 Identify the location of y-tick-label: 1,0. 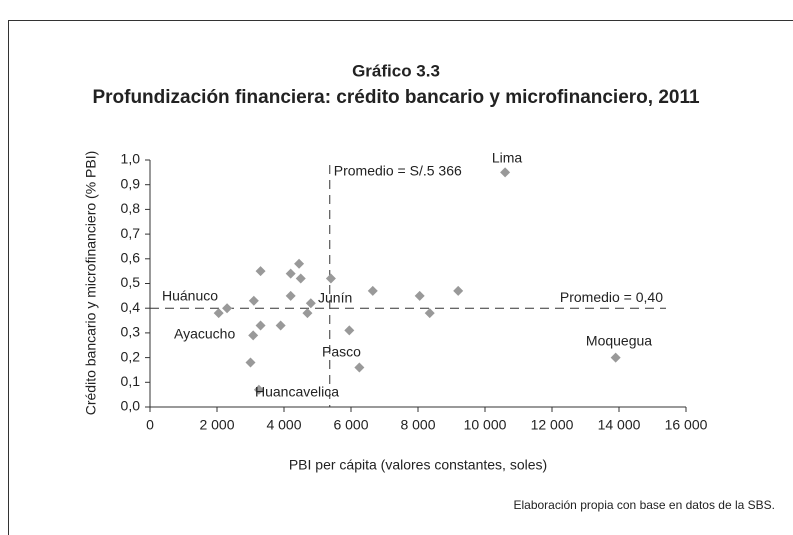
(131, 159).